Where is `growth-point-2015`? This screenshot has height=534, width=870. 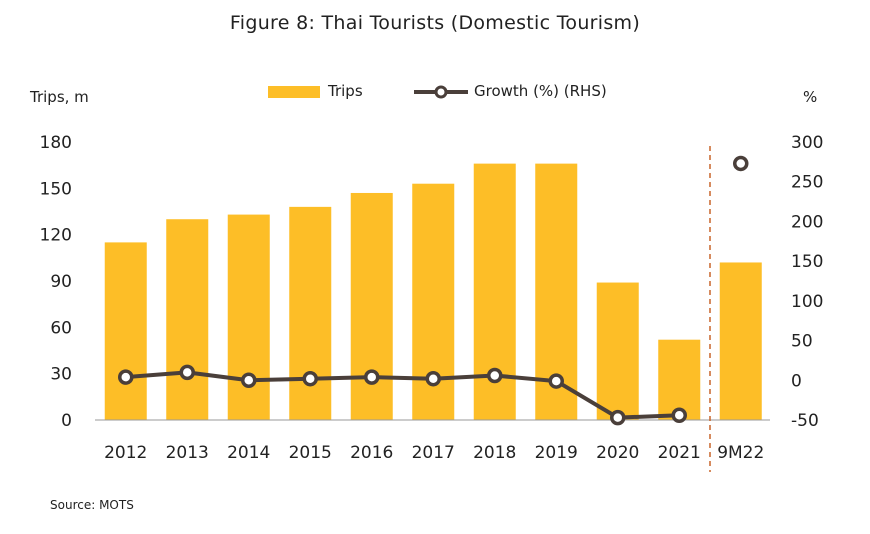 growth-point-2015 is located at coordinates (310, 378).